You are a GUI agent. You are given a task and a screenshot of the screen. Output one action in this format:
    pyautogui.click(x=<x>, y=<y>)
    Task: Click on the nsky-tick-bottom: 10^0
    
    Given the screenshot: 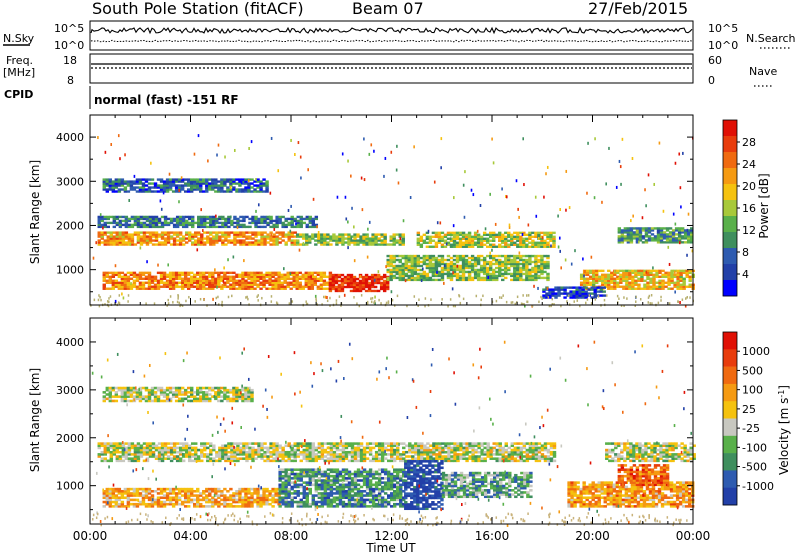 What is the action you would take?
    pyautogui.click(x=69, y=45)
    